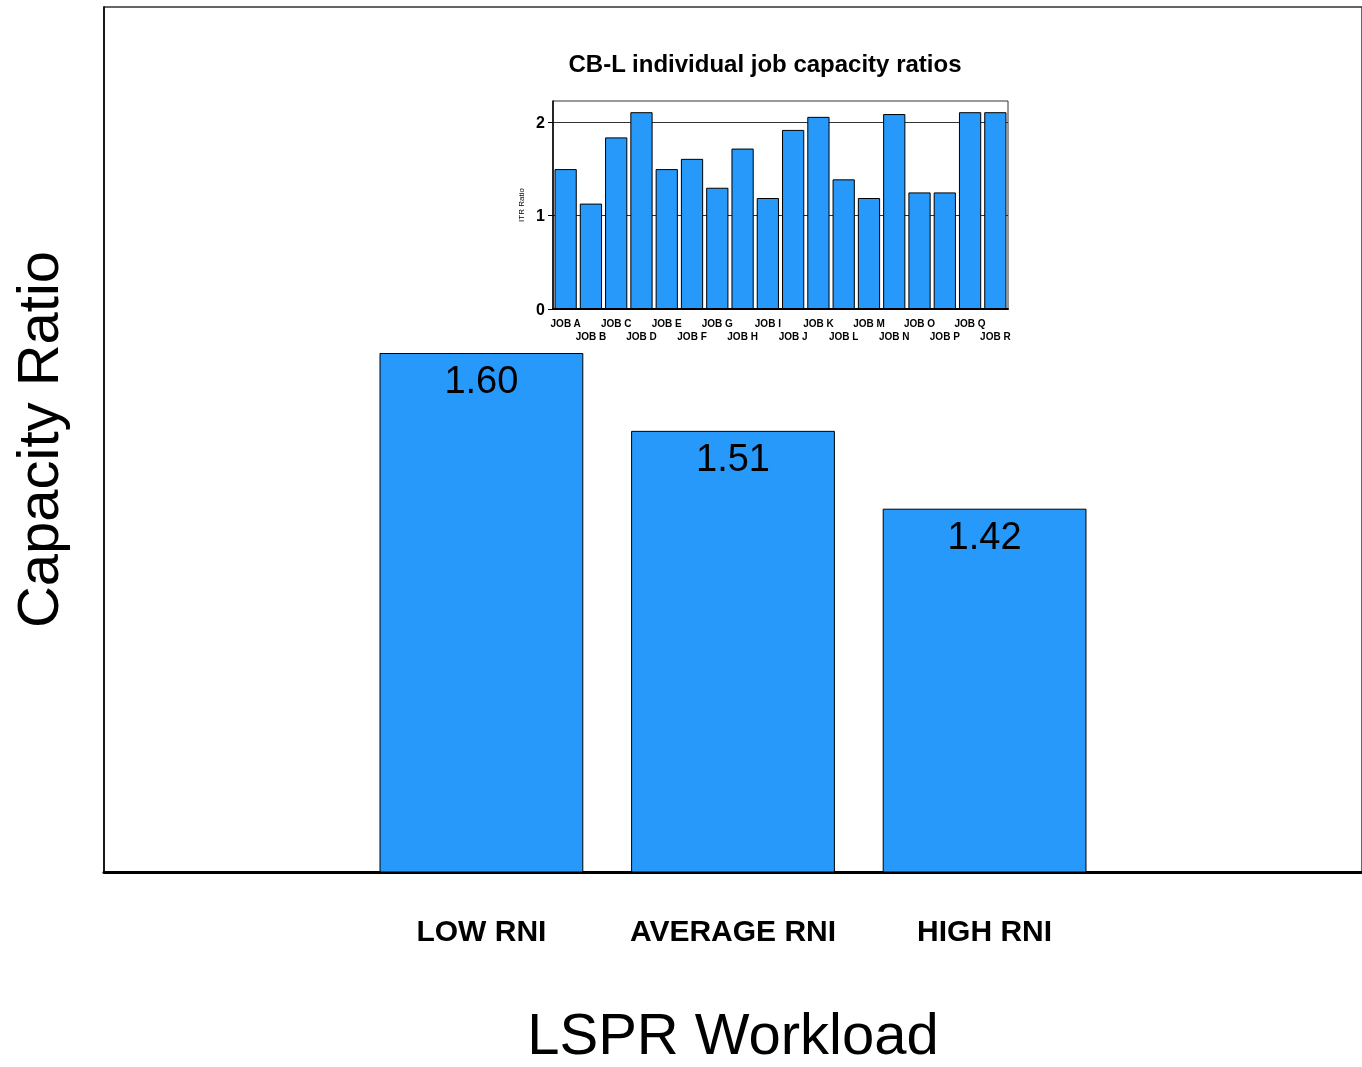  Describe the element at coordinates (869, 323) in the screenshot. I see `x-tick-label: JOB M` at that location.